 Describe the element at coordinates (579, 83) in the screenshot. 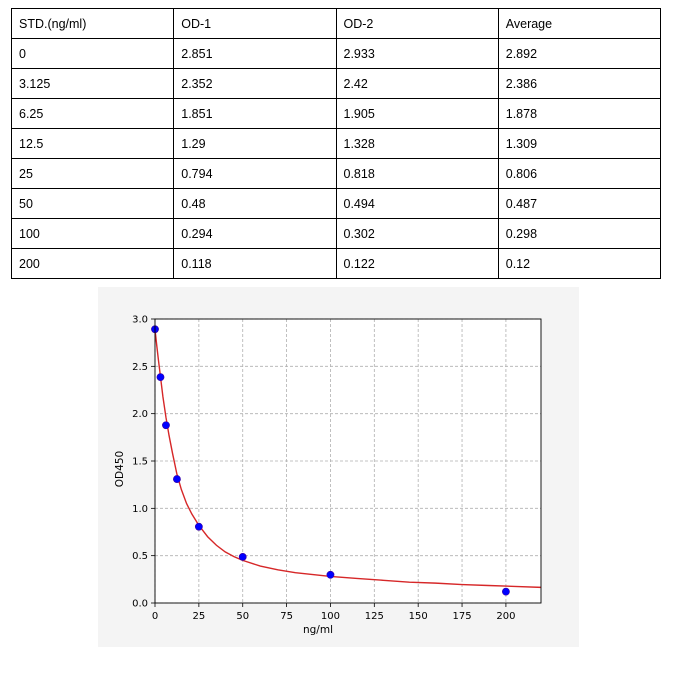

I see `table-cell: 2.386` at that location.